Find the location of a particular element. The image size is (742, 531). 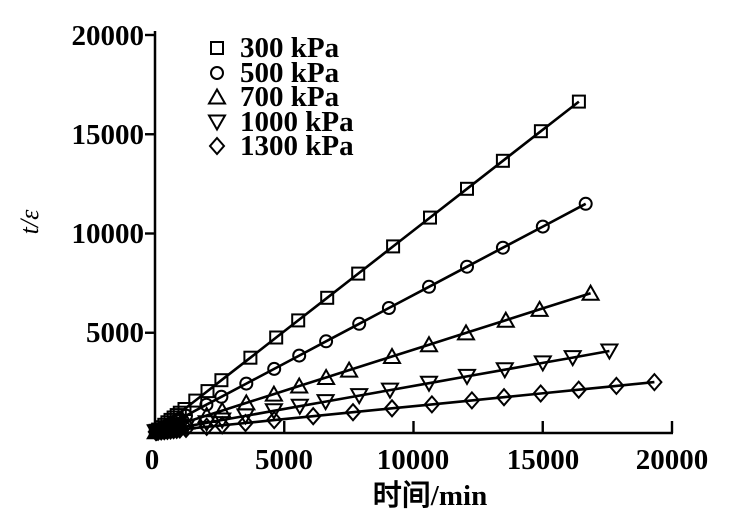

x-tick-label-20000: 20000 is located at coordinates (672, 460).